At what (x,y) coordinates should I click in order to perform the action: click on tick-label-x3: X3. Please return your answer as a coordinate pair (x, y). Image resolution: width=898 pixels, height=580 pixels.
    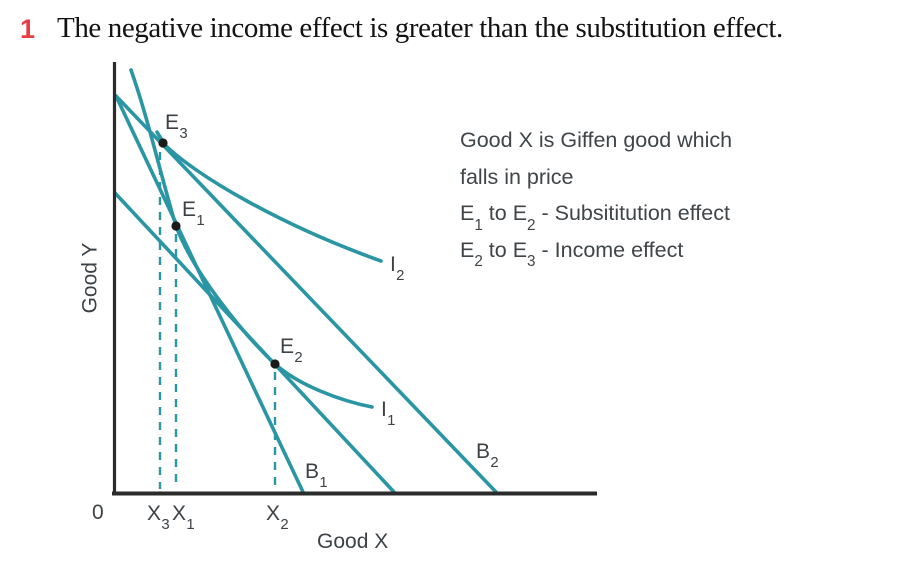
    Looking at the image, I should click on (158, 518).